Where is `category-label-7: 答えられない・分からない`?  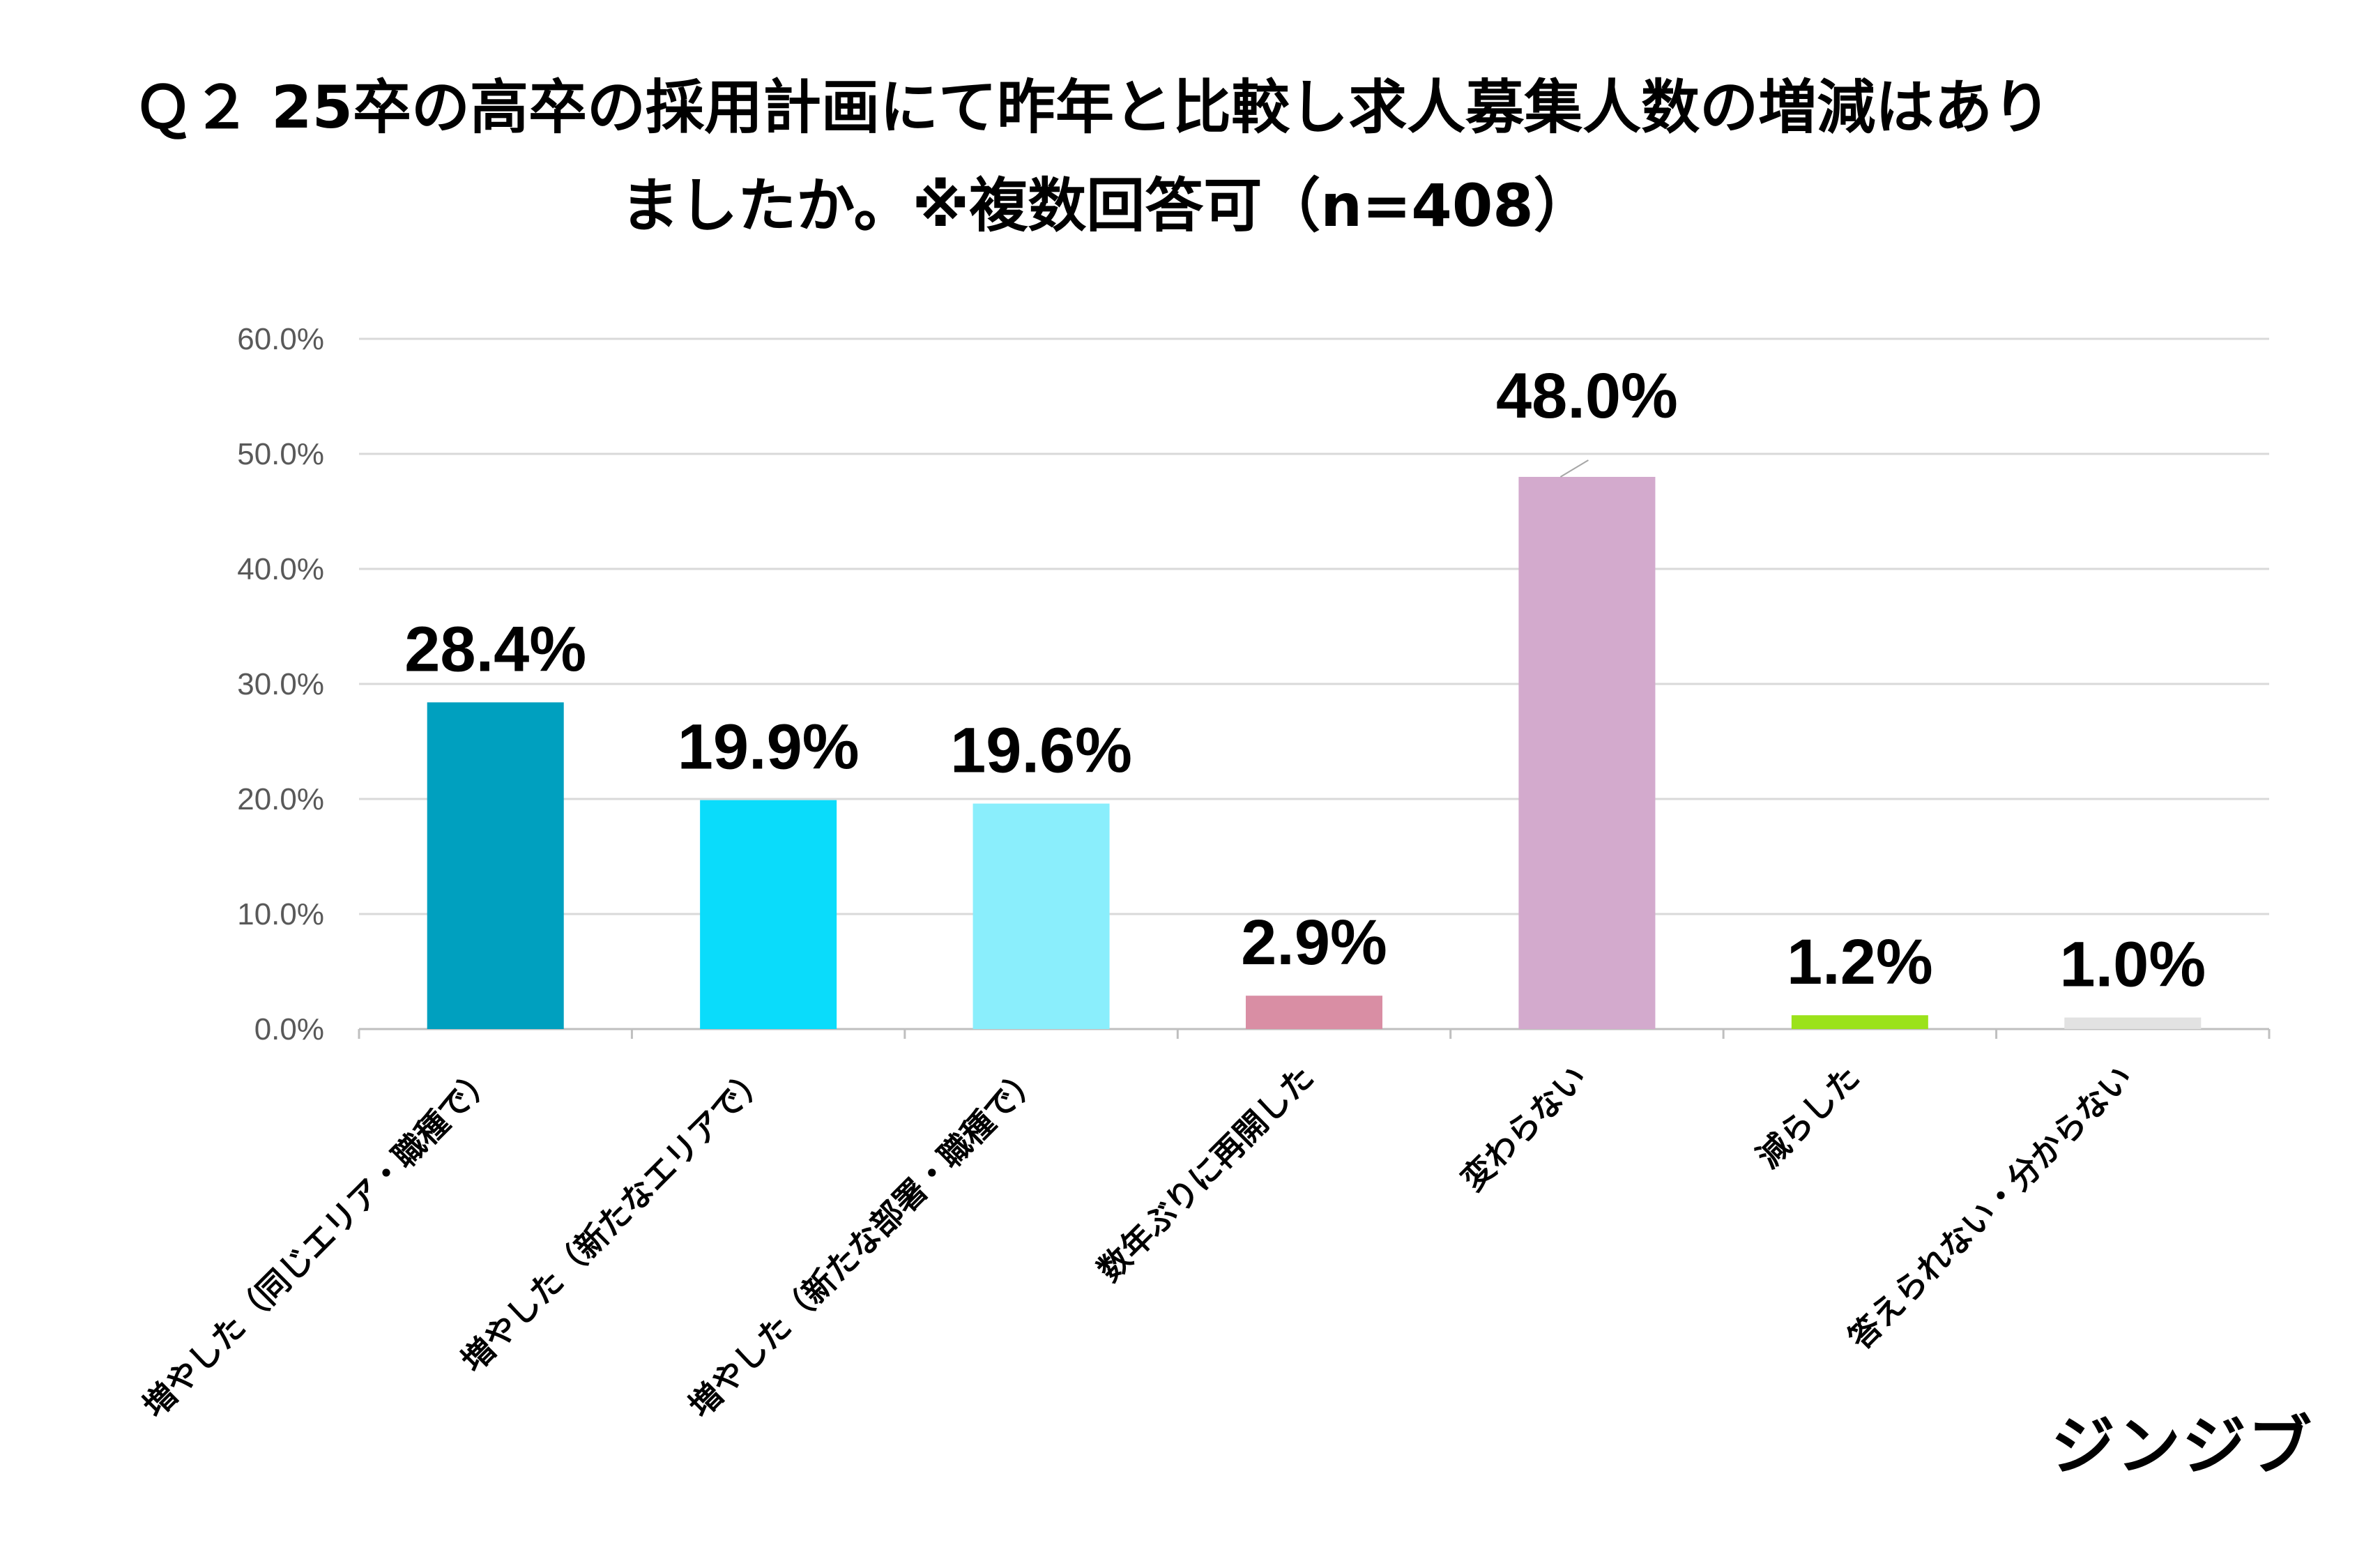
category-label-7: 答えられない・分からない is located at coordinates (1990, 1207).